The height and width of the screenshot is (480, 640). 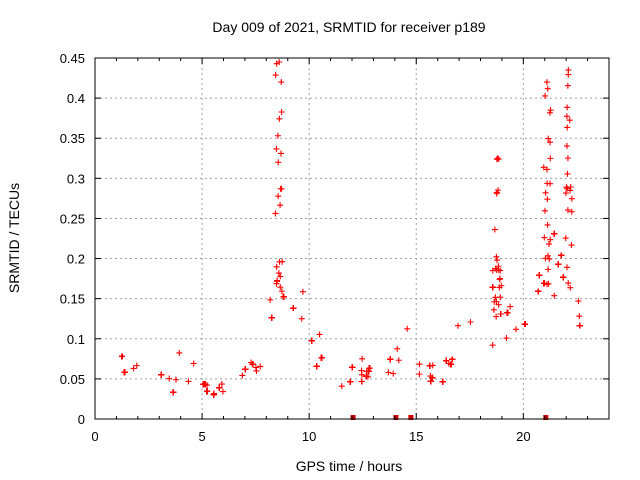 What do you see at coordinates (72, 299) in the screenshot?
I see `y-tick-label: 0.15` at bounding box center [72, 299].